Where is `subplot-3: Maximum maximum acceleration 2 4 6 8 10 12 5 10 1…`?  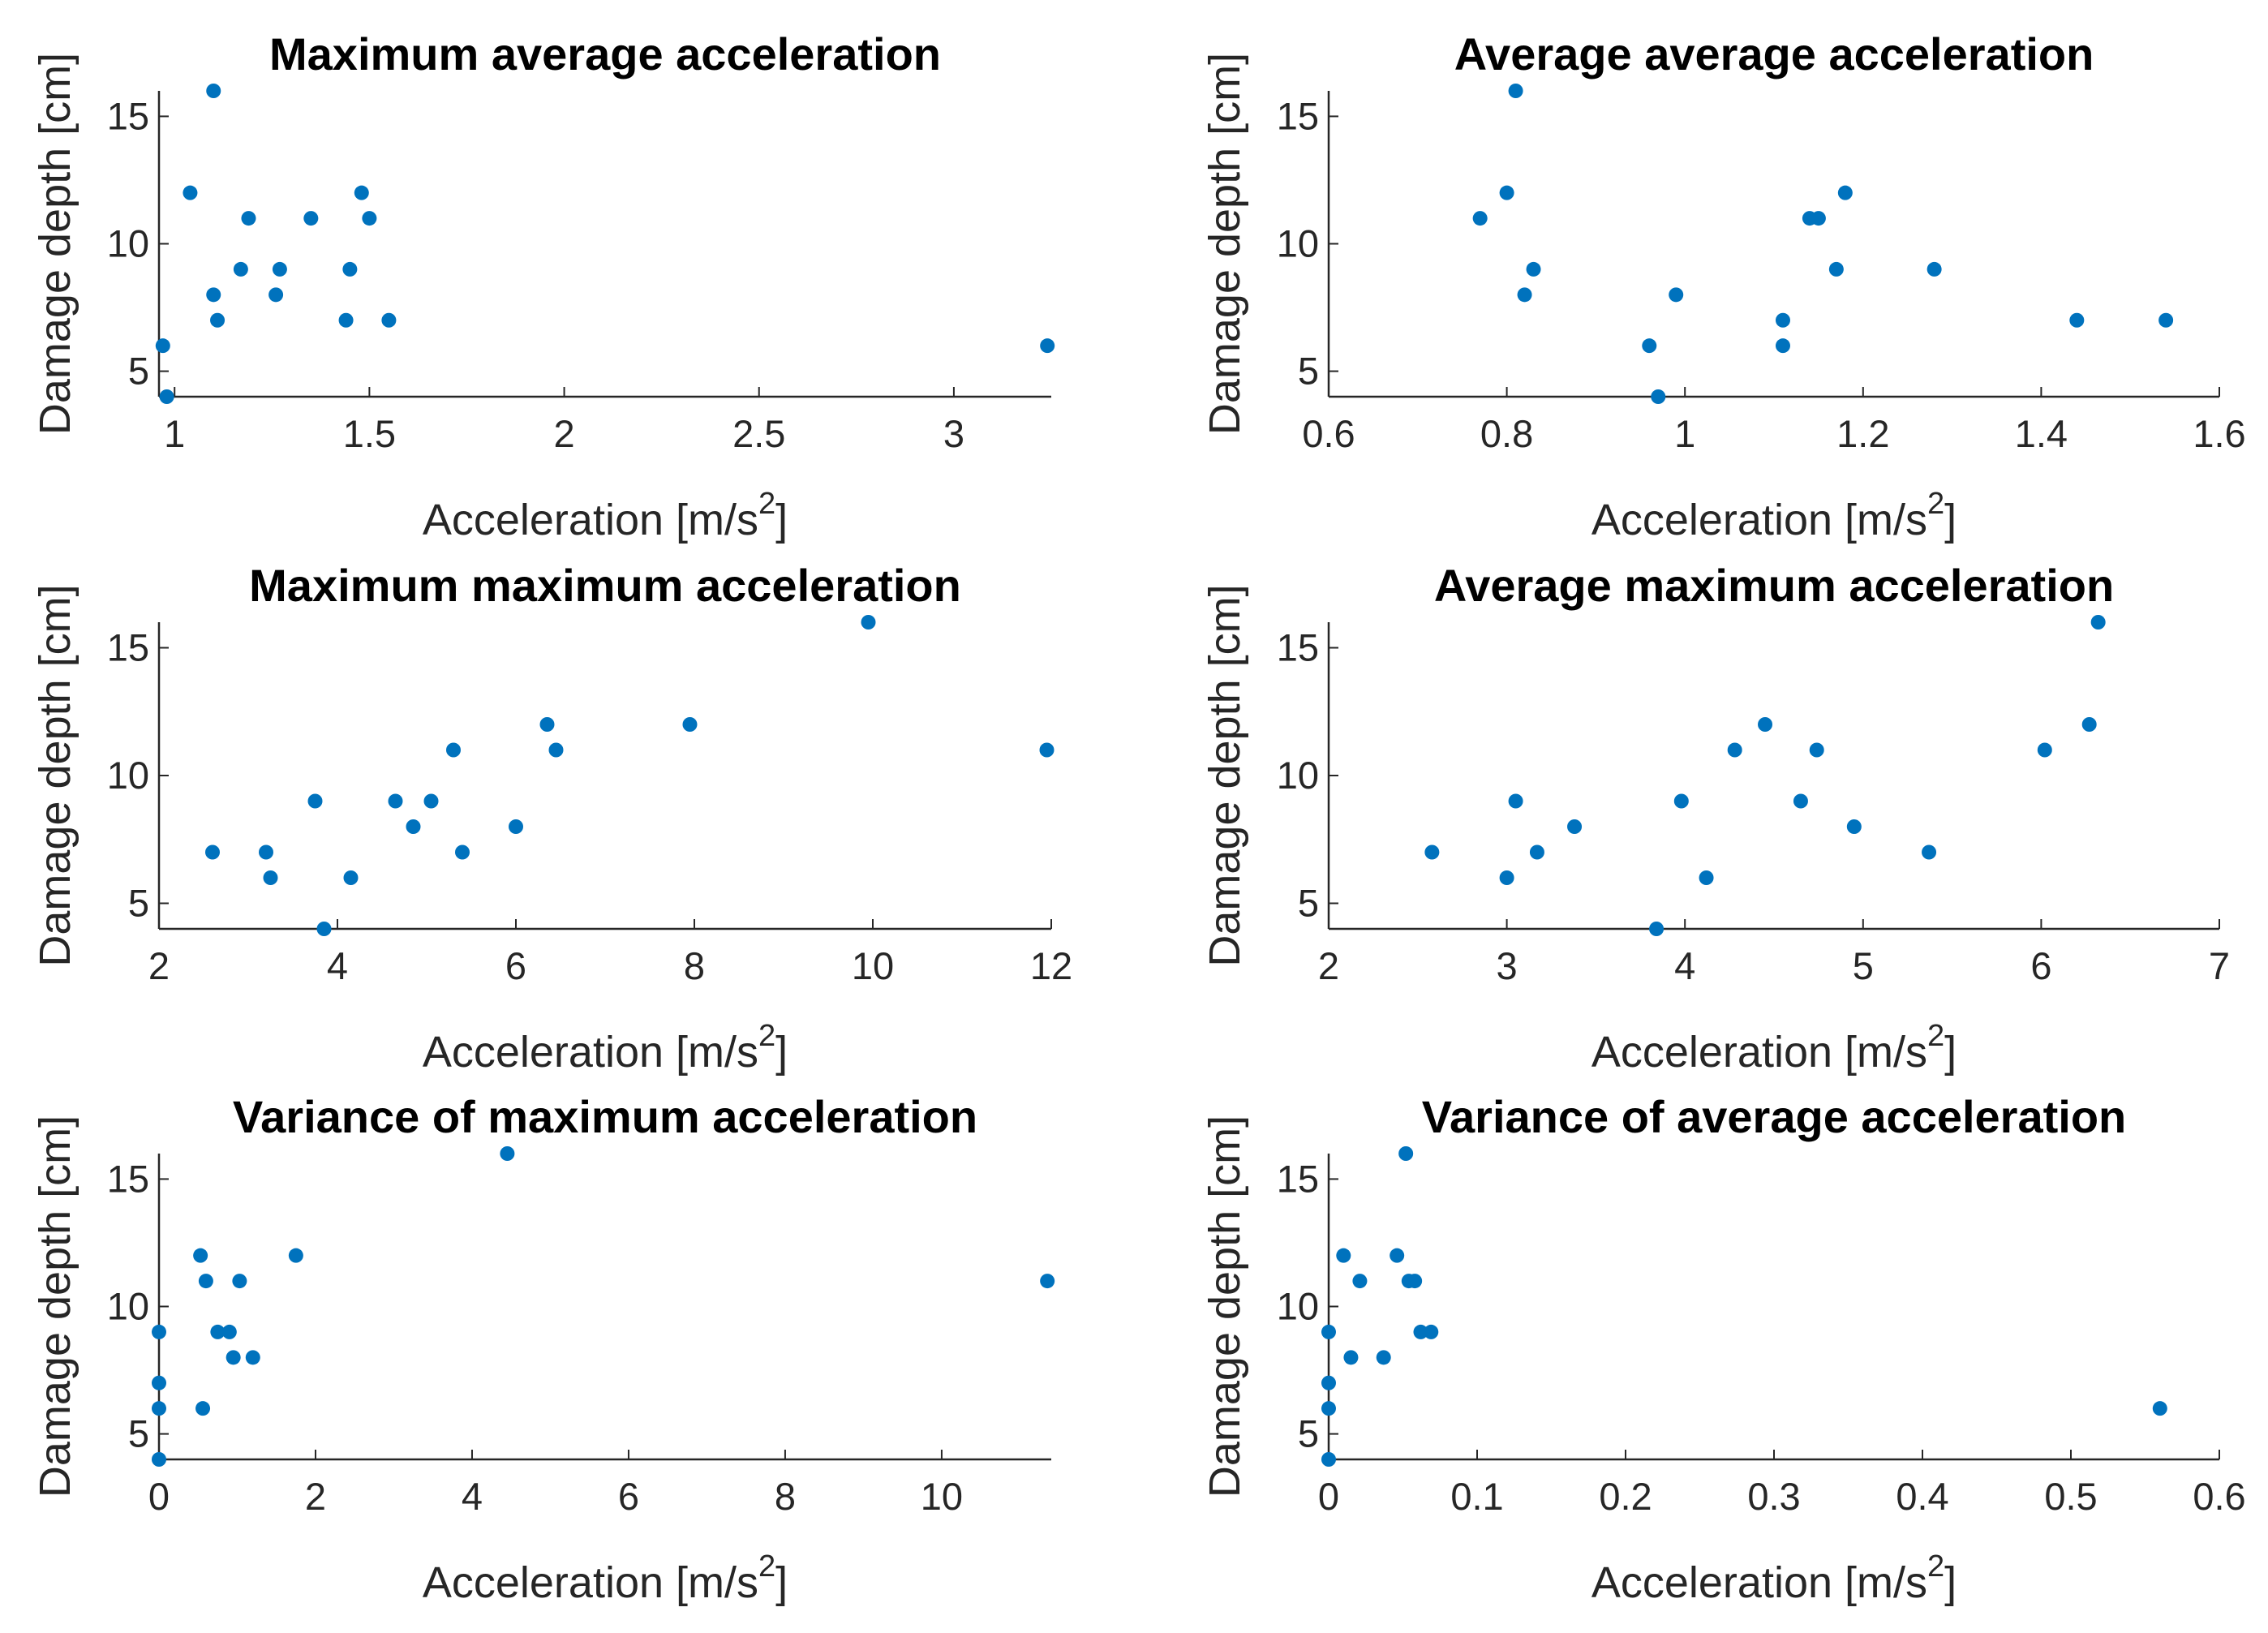
subplot-3: Maximum maximum acceleration 2 4 6 8 10 12 5 10 1… is located at coordinates (551, 818).